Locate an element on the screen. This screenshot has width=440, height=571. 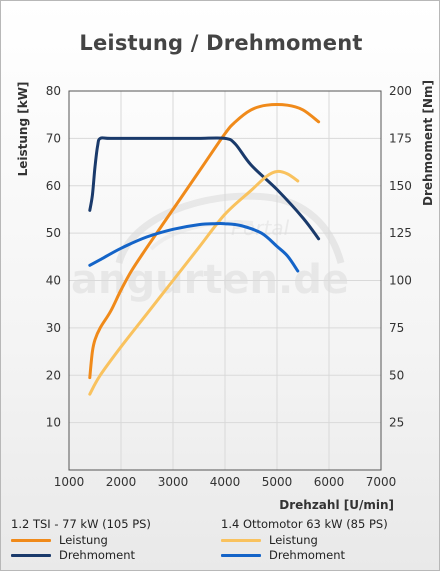
series-line-otto-drehmoment is located at coordinates (194, 247).